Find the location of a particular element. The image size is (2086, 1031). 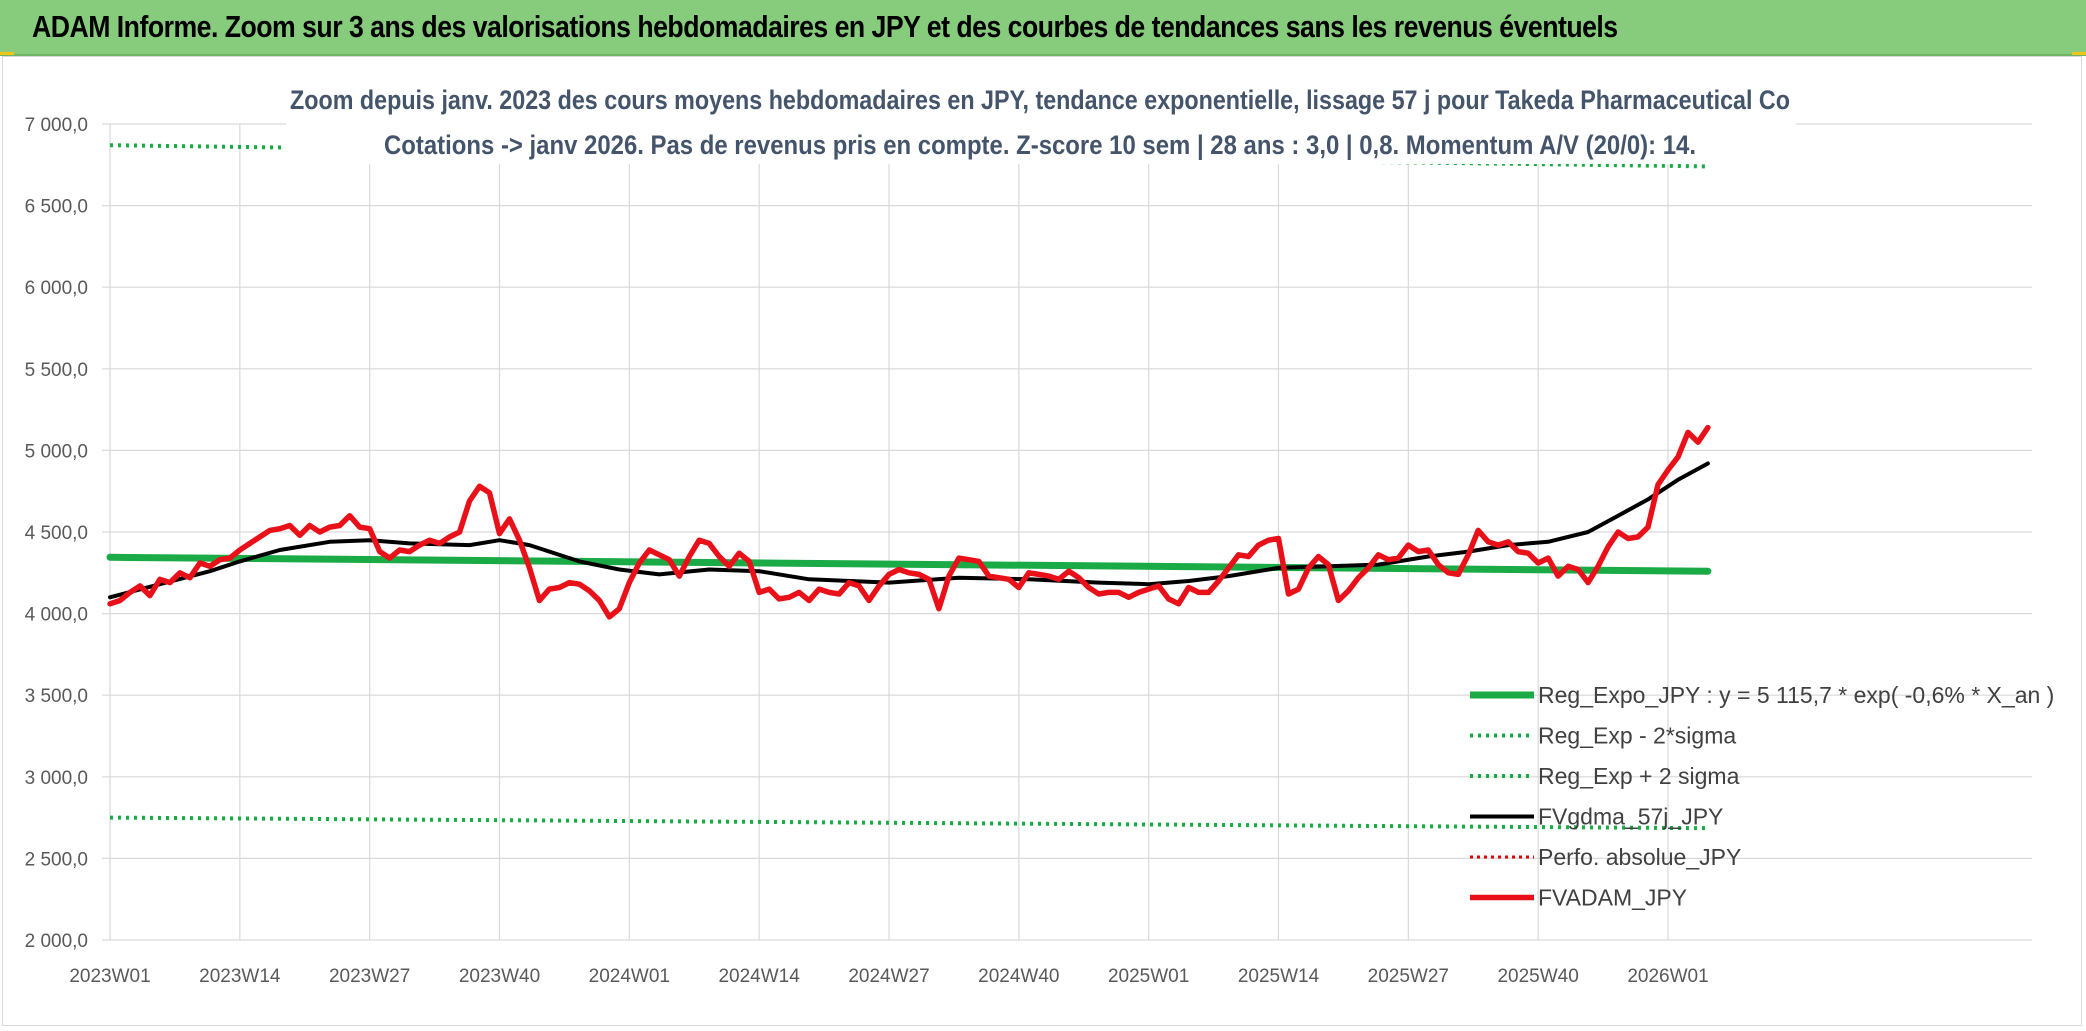

y-tick-label: 6 000,0 is located at coordinates (56, 288).